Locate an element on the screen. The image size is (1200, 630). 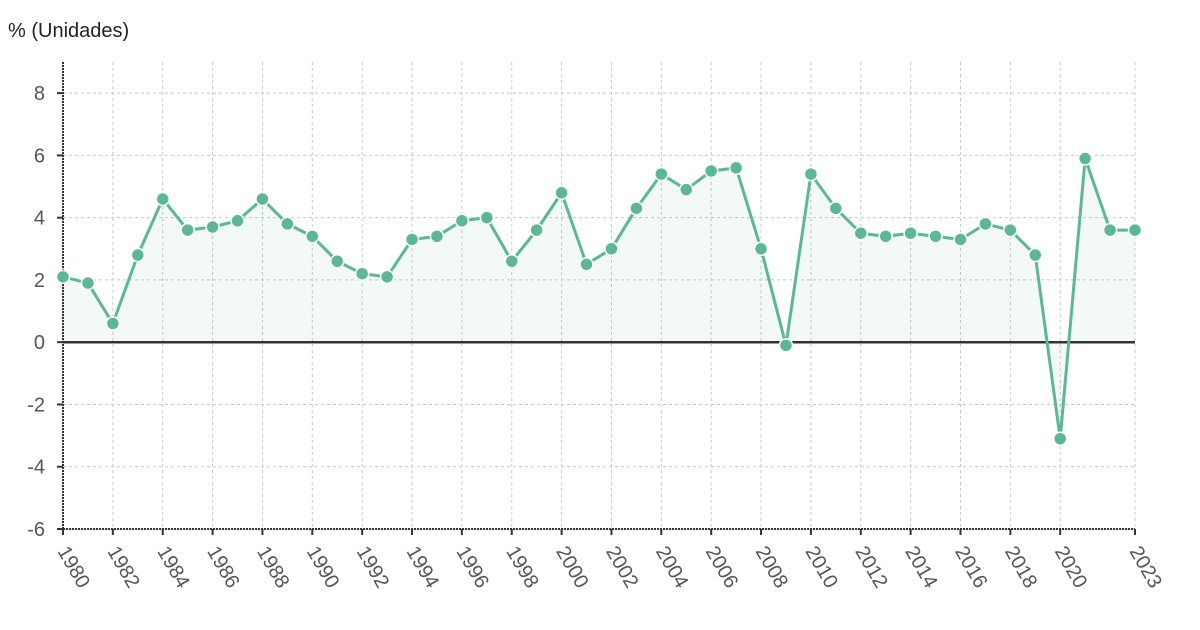
x-tick-label: 1994 is located at coordinates (422, 568).